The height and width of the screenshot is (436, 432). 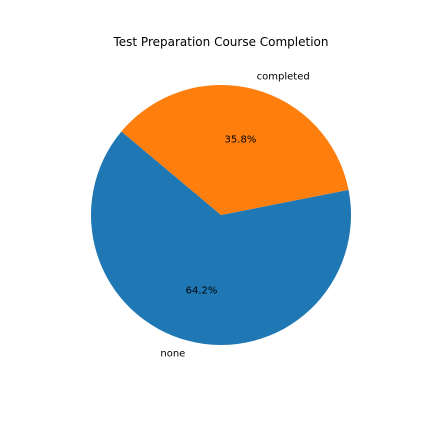 I want to click on pie-label-completed: completed, so click(x=283, y=77).